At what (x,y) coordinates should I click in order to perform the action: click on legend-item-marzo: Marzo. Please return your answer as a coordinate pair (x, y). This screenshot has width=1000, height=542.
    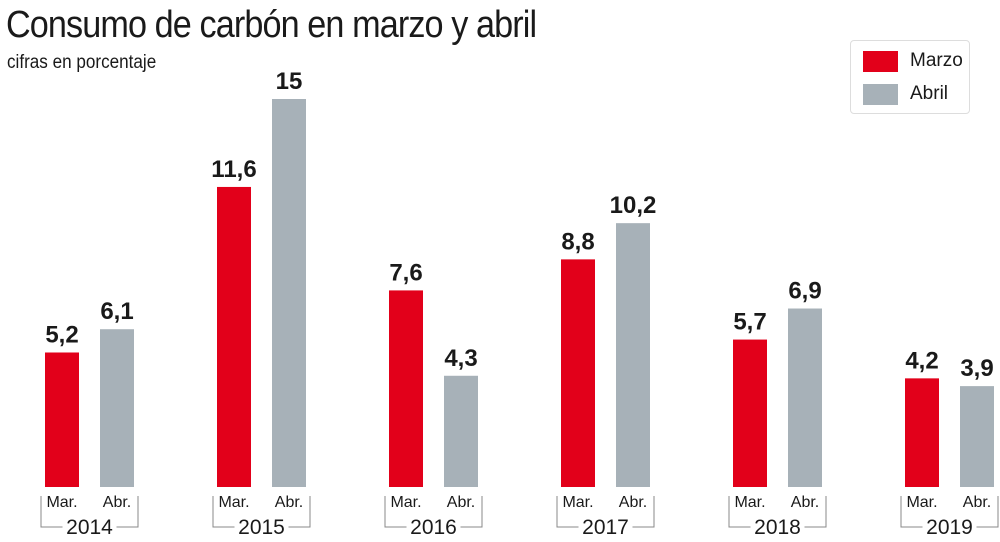
    Looking at the image, I should click on (913, 61).